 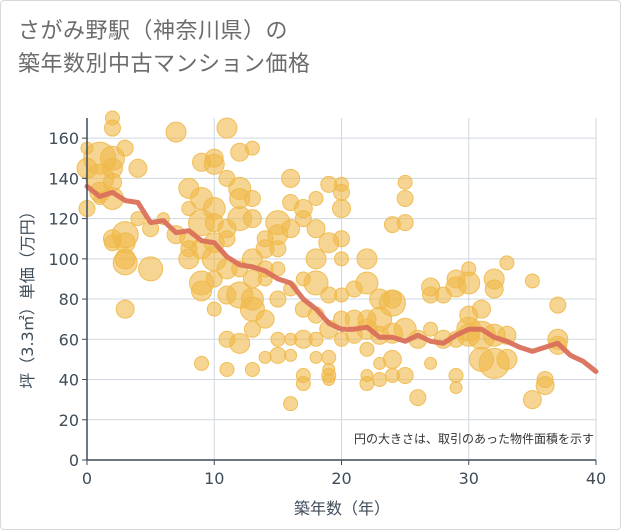 I want to click on y-tick-label: 160, so click(x=63, y=138).